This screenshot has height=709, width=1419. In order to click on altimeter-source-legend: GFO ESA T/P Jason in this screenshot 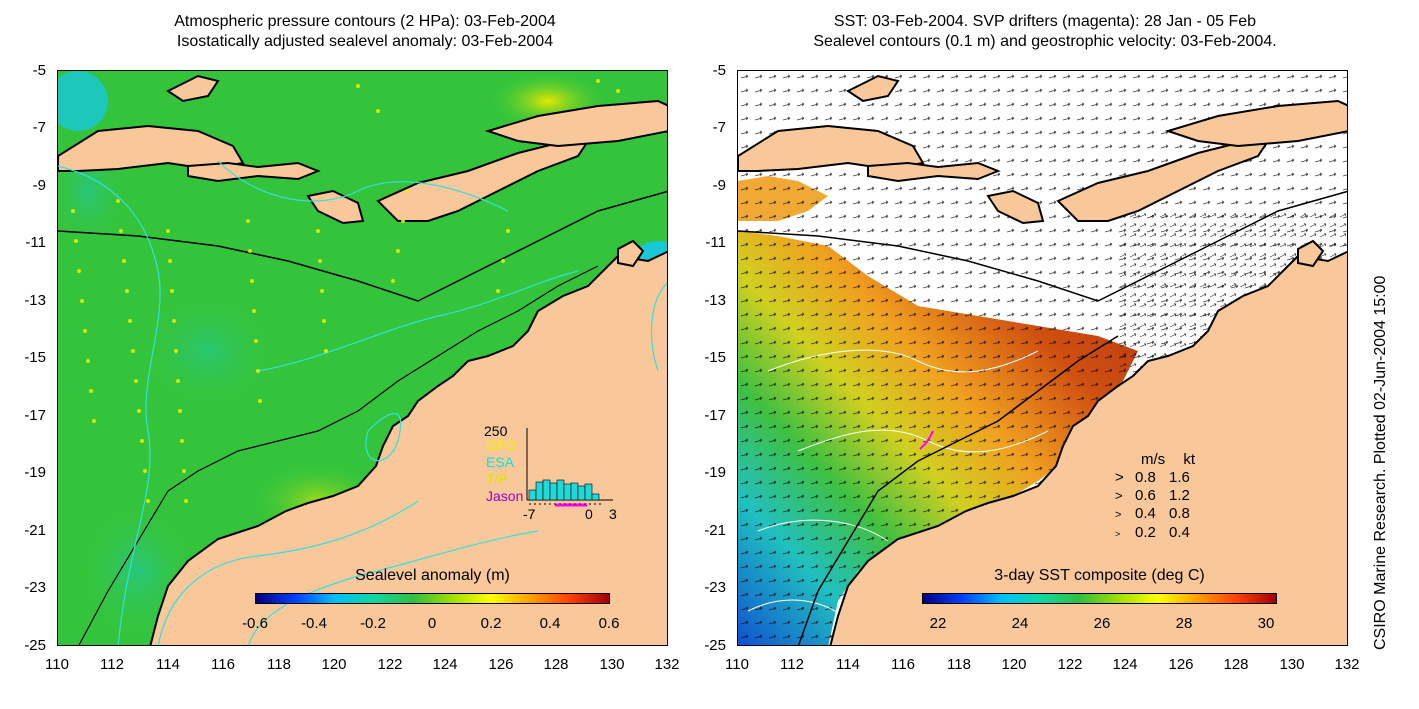, I will do `click(504, 471)`.